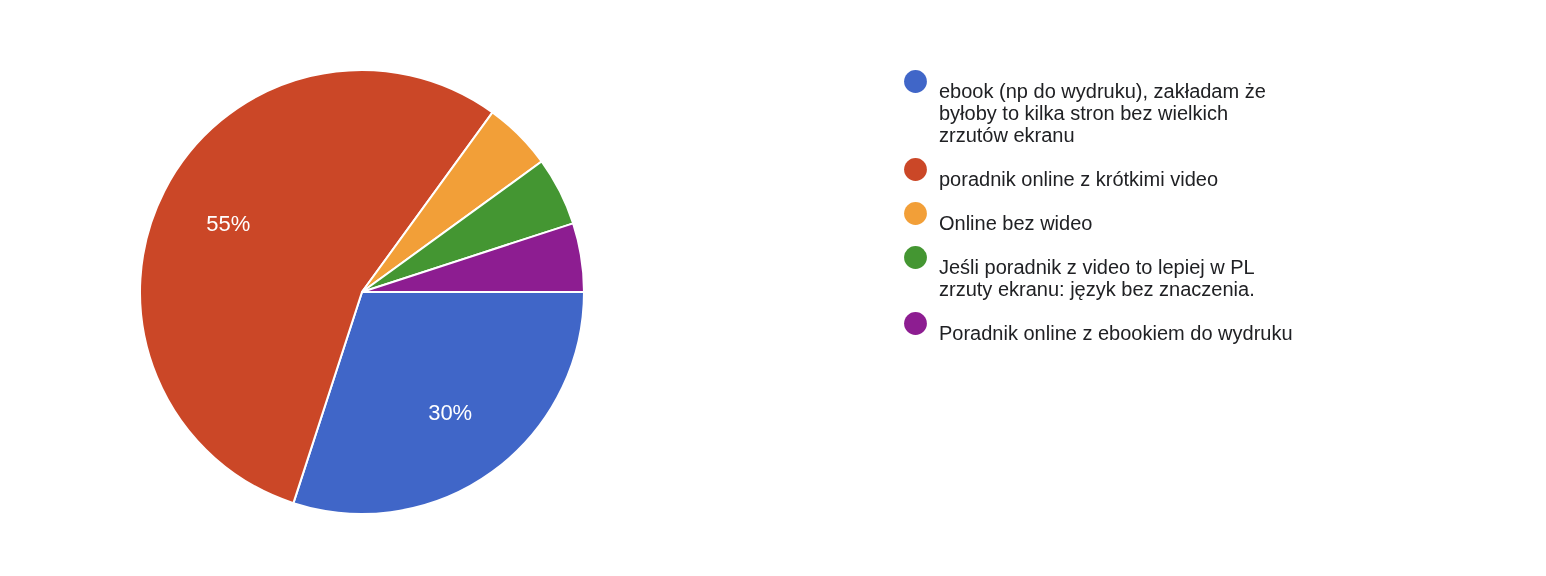  I want to click on data-label: 55%, so click(228, 223).